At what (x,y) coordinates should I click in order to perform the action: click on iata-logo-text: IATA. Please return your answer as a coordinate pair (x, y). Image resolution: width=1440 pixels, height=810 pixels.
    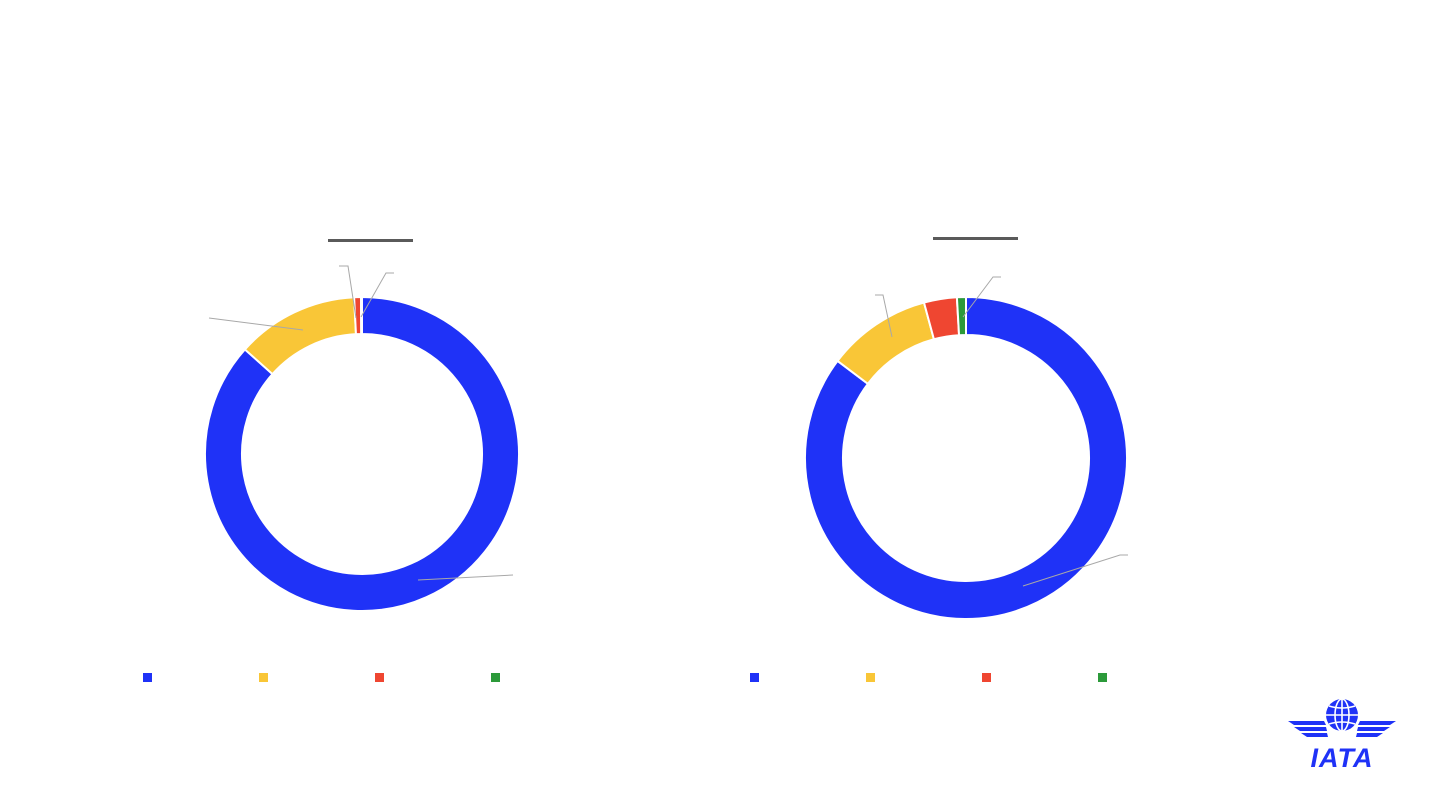
    Looking at the image, I should click on (1342, 756).